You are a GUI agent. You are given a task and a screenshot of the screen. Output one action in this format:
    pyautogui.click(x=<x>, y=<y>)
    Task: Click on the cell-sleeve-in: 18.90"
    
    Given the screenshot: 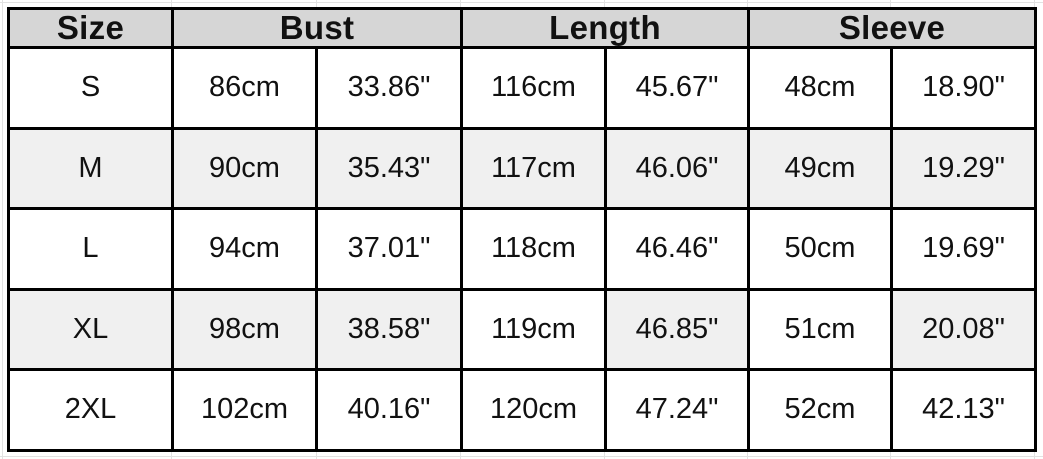 What is the action you would take?
    pyautogui.click(x=964, y=88)
    